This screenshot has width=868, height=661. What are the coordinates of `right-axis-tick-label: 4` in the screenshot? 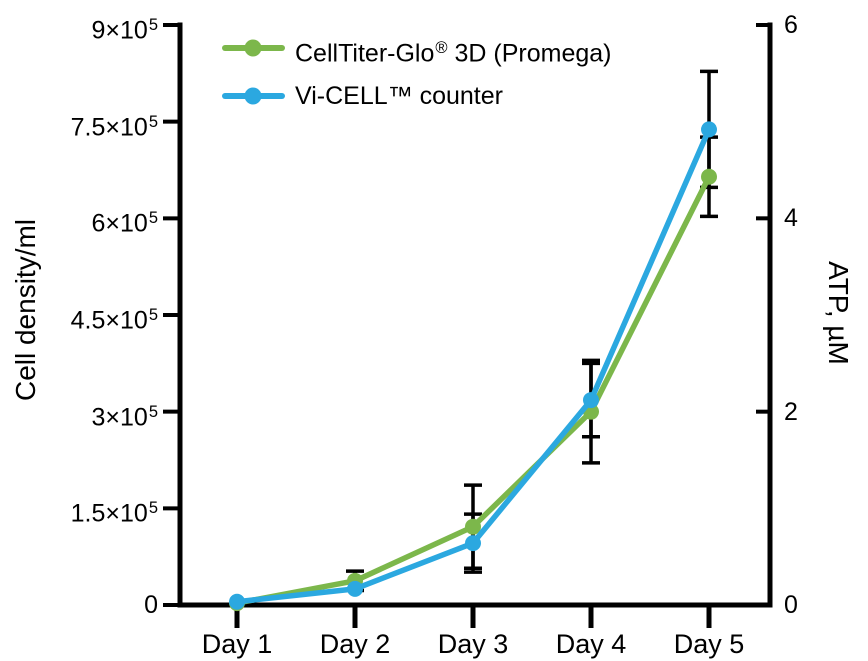 It's located at (791, 218).